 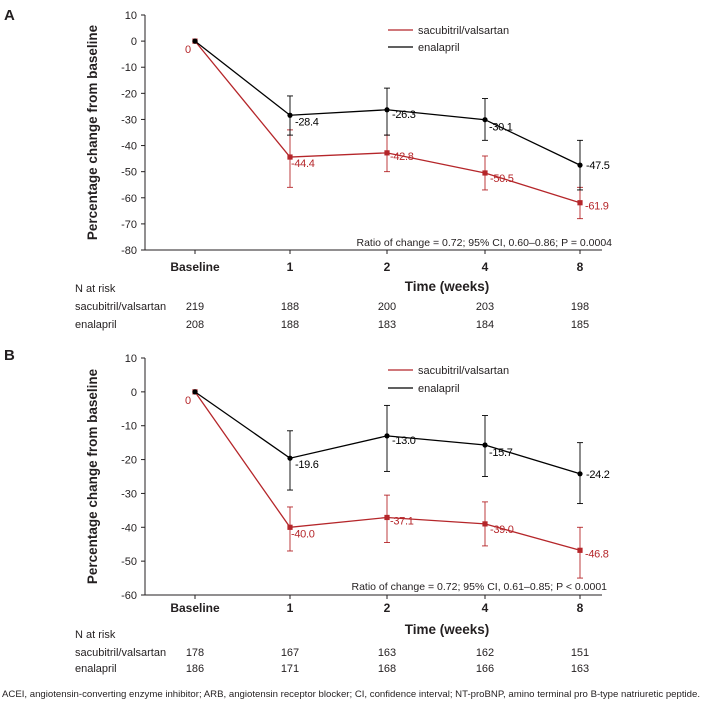 I want to click on at-risk-value: 186, so click(x=195, y=669).